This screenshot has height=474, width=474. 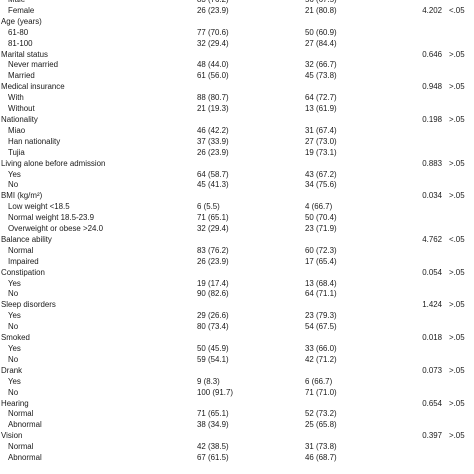 I want to click on variable-label: Age (years), so click(x=21, y=21).